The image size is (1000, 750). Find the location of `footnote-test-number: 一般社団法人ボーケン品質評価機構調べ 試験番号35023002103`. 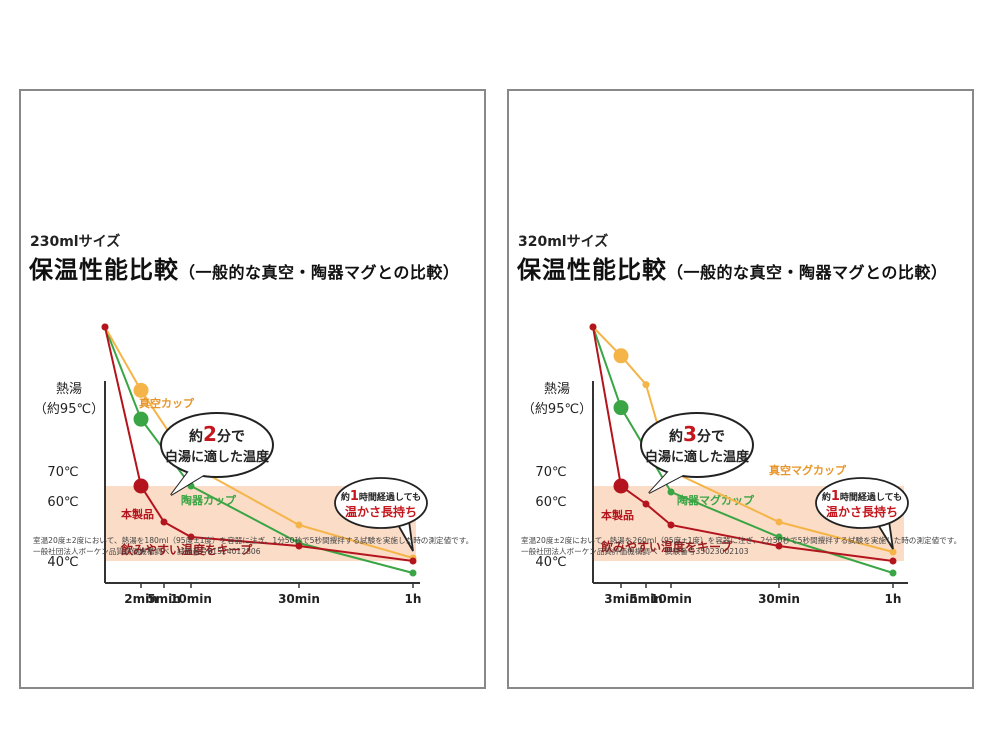

footnote-test-number: 一般社団法人ボーケン品質評価機構調べ 試験番号35023002103 is located at coordinates (635, 551).